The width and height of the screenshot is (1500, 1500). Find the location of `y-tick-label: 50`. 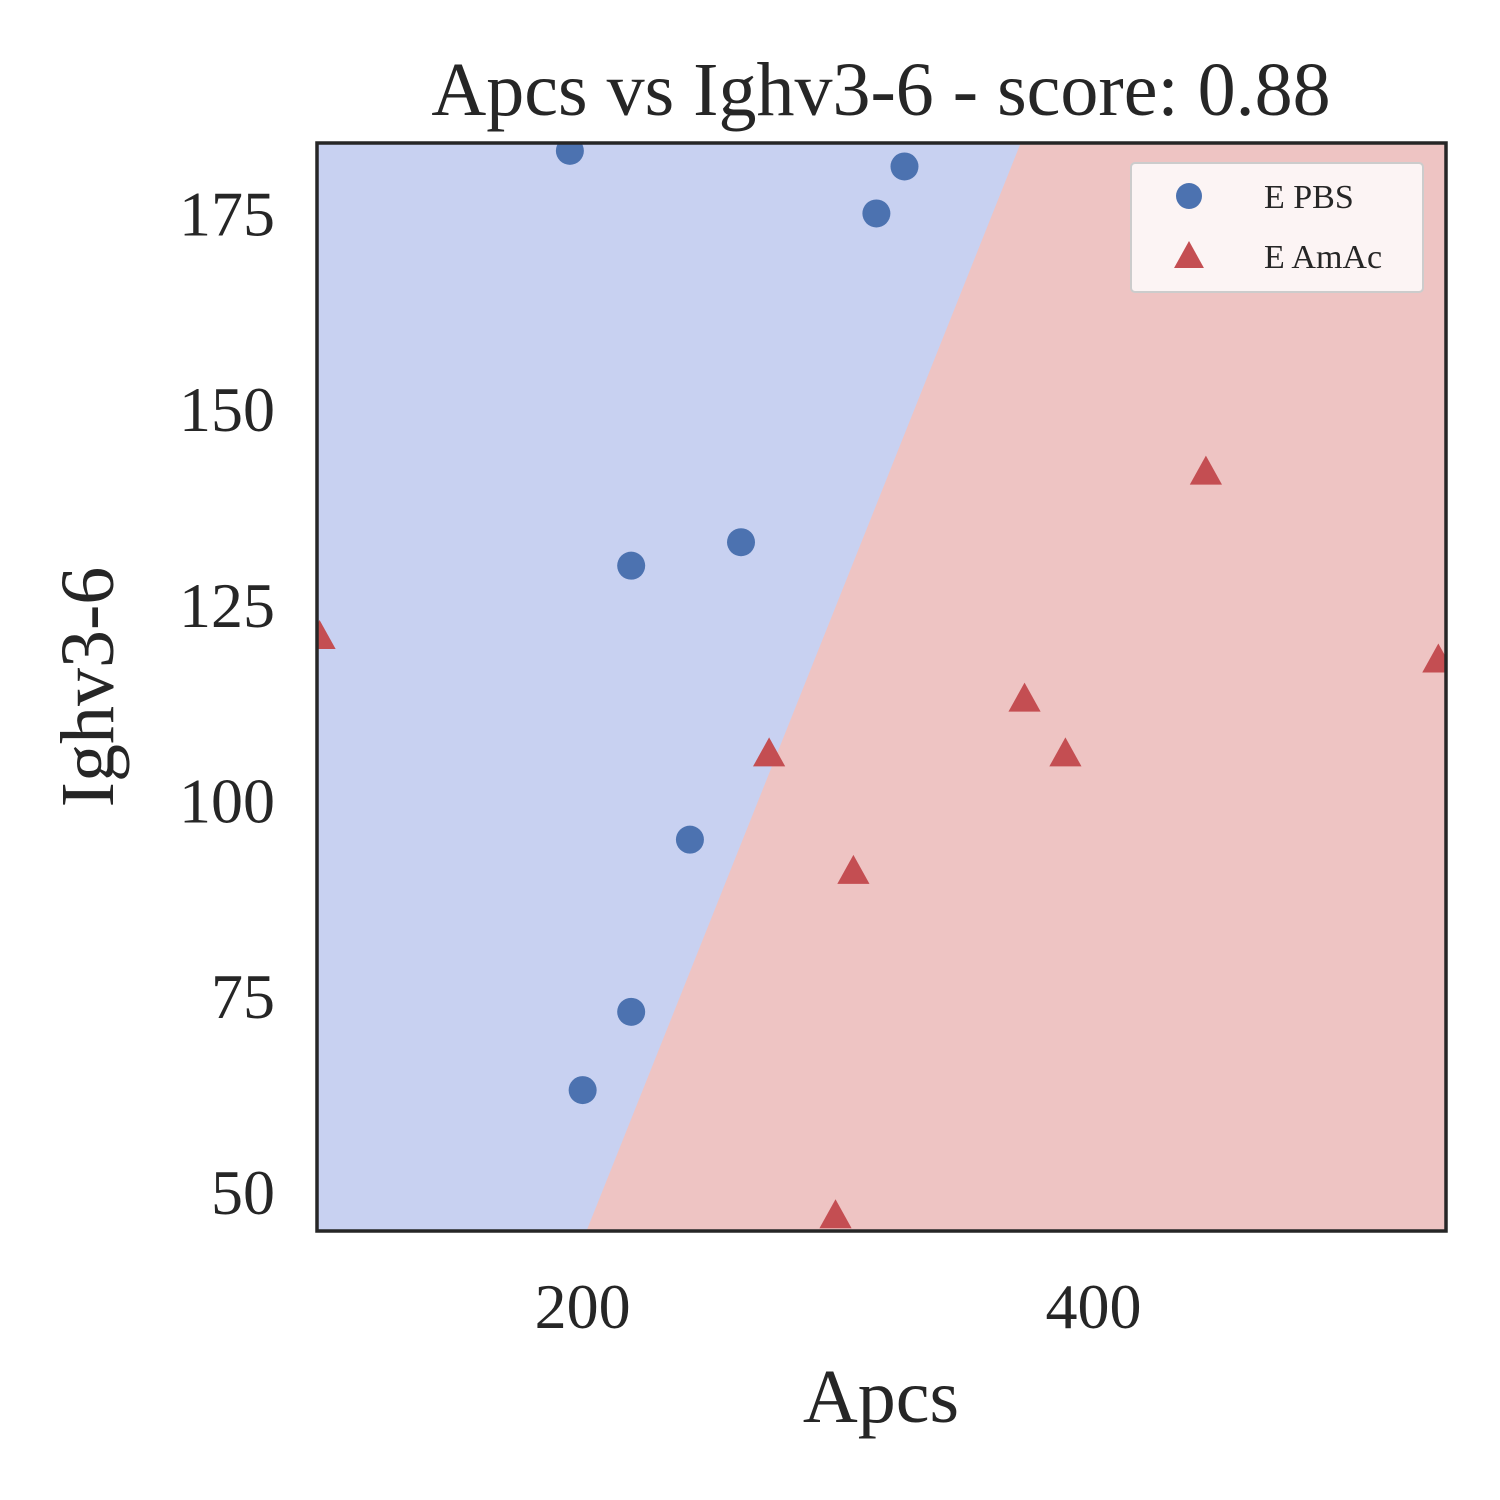

y-tick-label: 50 is located at coordinates (243, 1192).